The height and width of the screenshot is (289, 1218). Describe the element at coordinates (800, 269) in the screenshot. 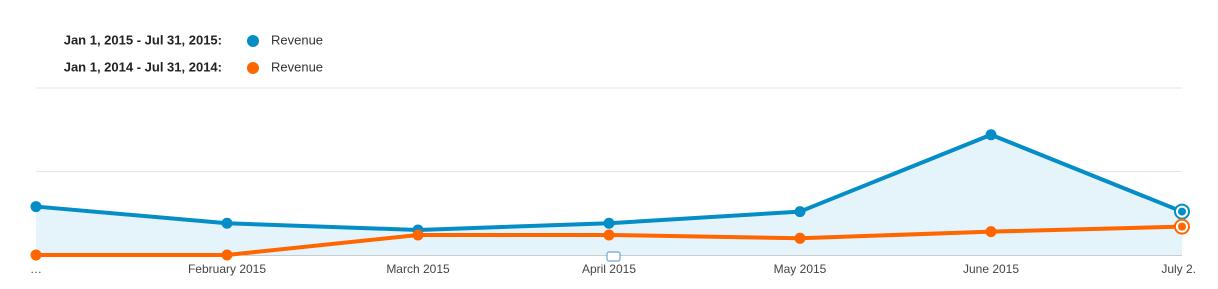

I see `x-tick-label: May 2015` at that location.